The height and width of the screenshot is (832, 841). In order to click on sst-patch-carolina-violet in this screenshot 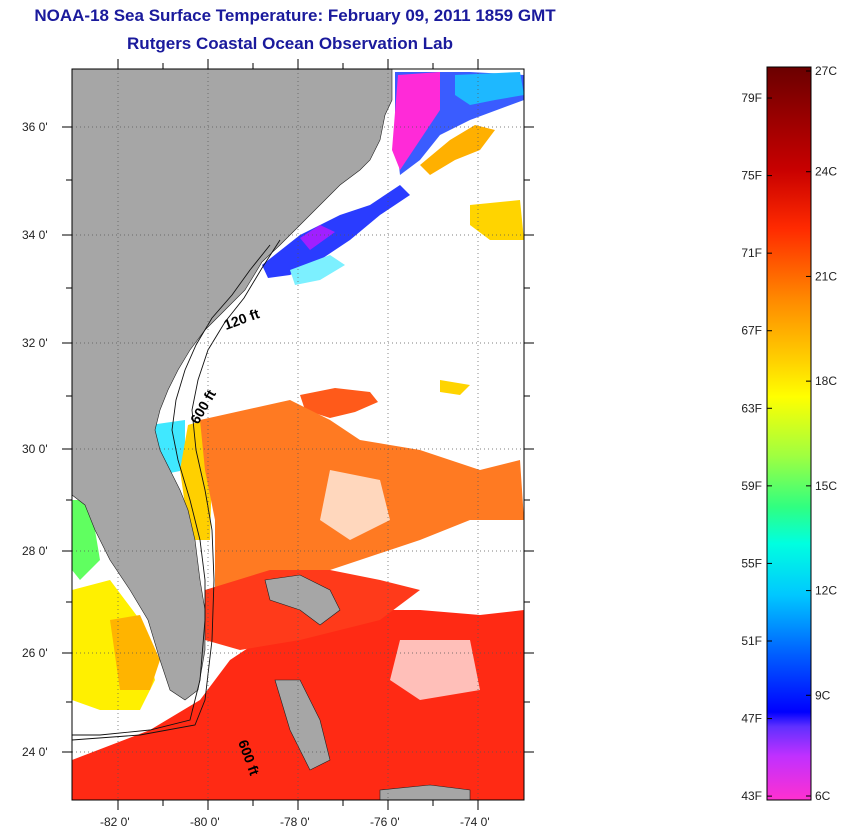, I will do `click(317, 237)`.